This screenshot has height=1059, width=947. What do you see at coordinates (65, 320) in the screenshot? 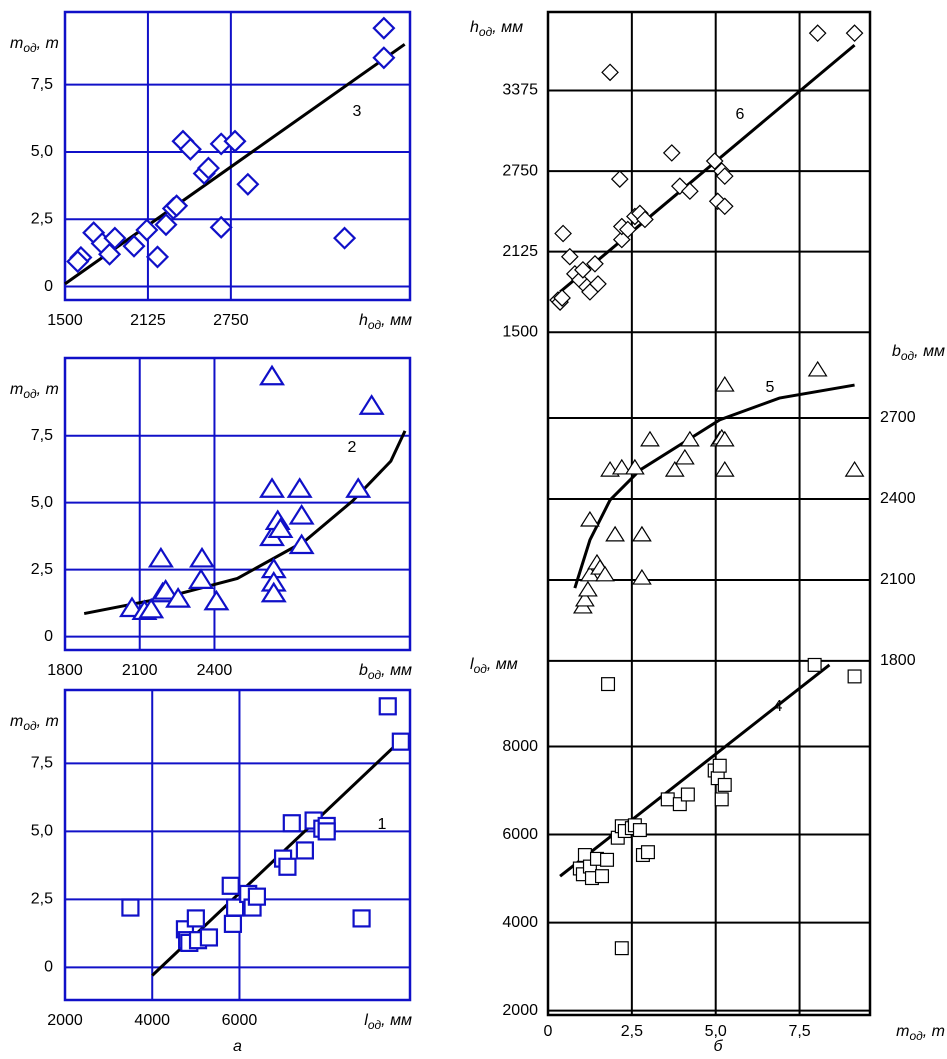
I see `x-tick-label: 1500` at bounding box center [65, 320].